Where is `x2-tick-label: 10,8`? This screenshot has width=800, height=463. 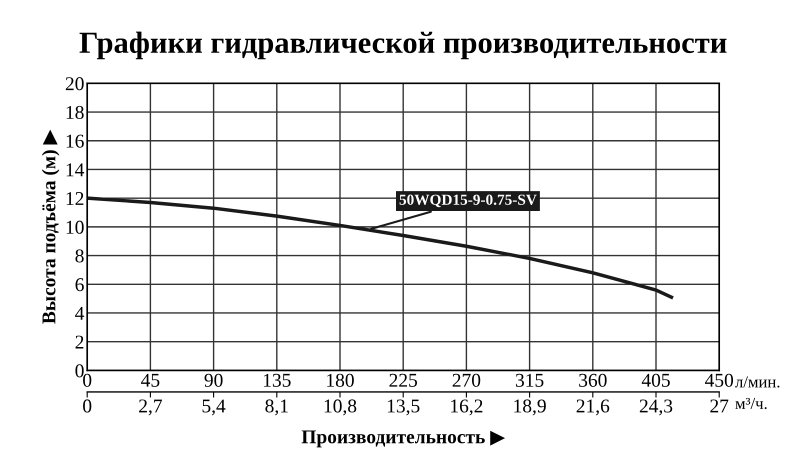
x2-tick-label: 10,8 is located at coordinates (340, 407).